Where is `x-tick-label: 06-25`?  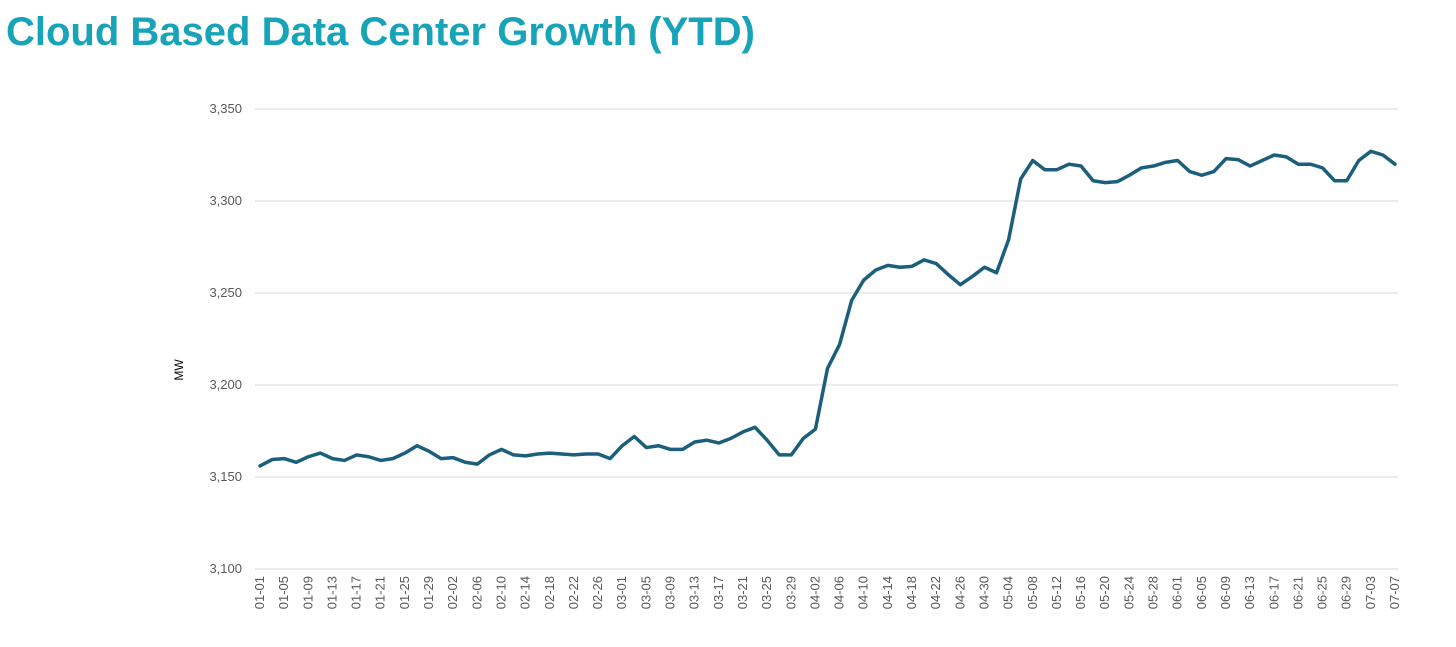
x-tick-label: 06-25 is located at coordinates (1322, 592).